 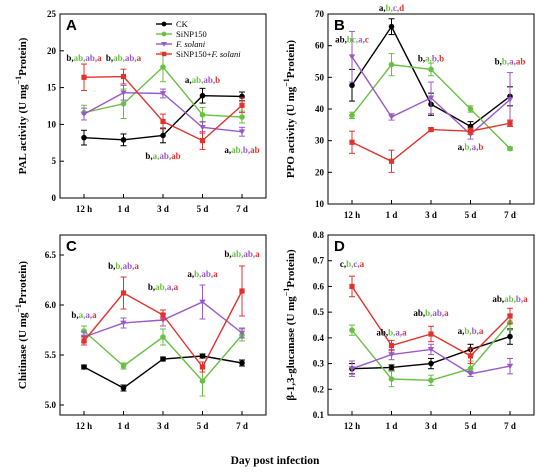 What do you see at coordinates (510, 215) in the screenshot?
I see `x-tick-label: 7 d` at bounding box center [510, 215].